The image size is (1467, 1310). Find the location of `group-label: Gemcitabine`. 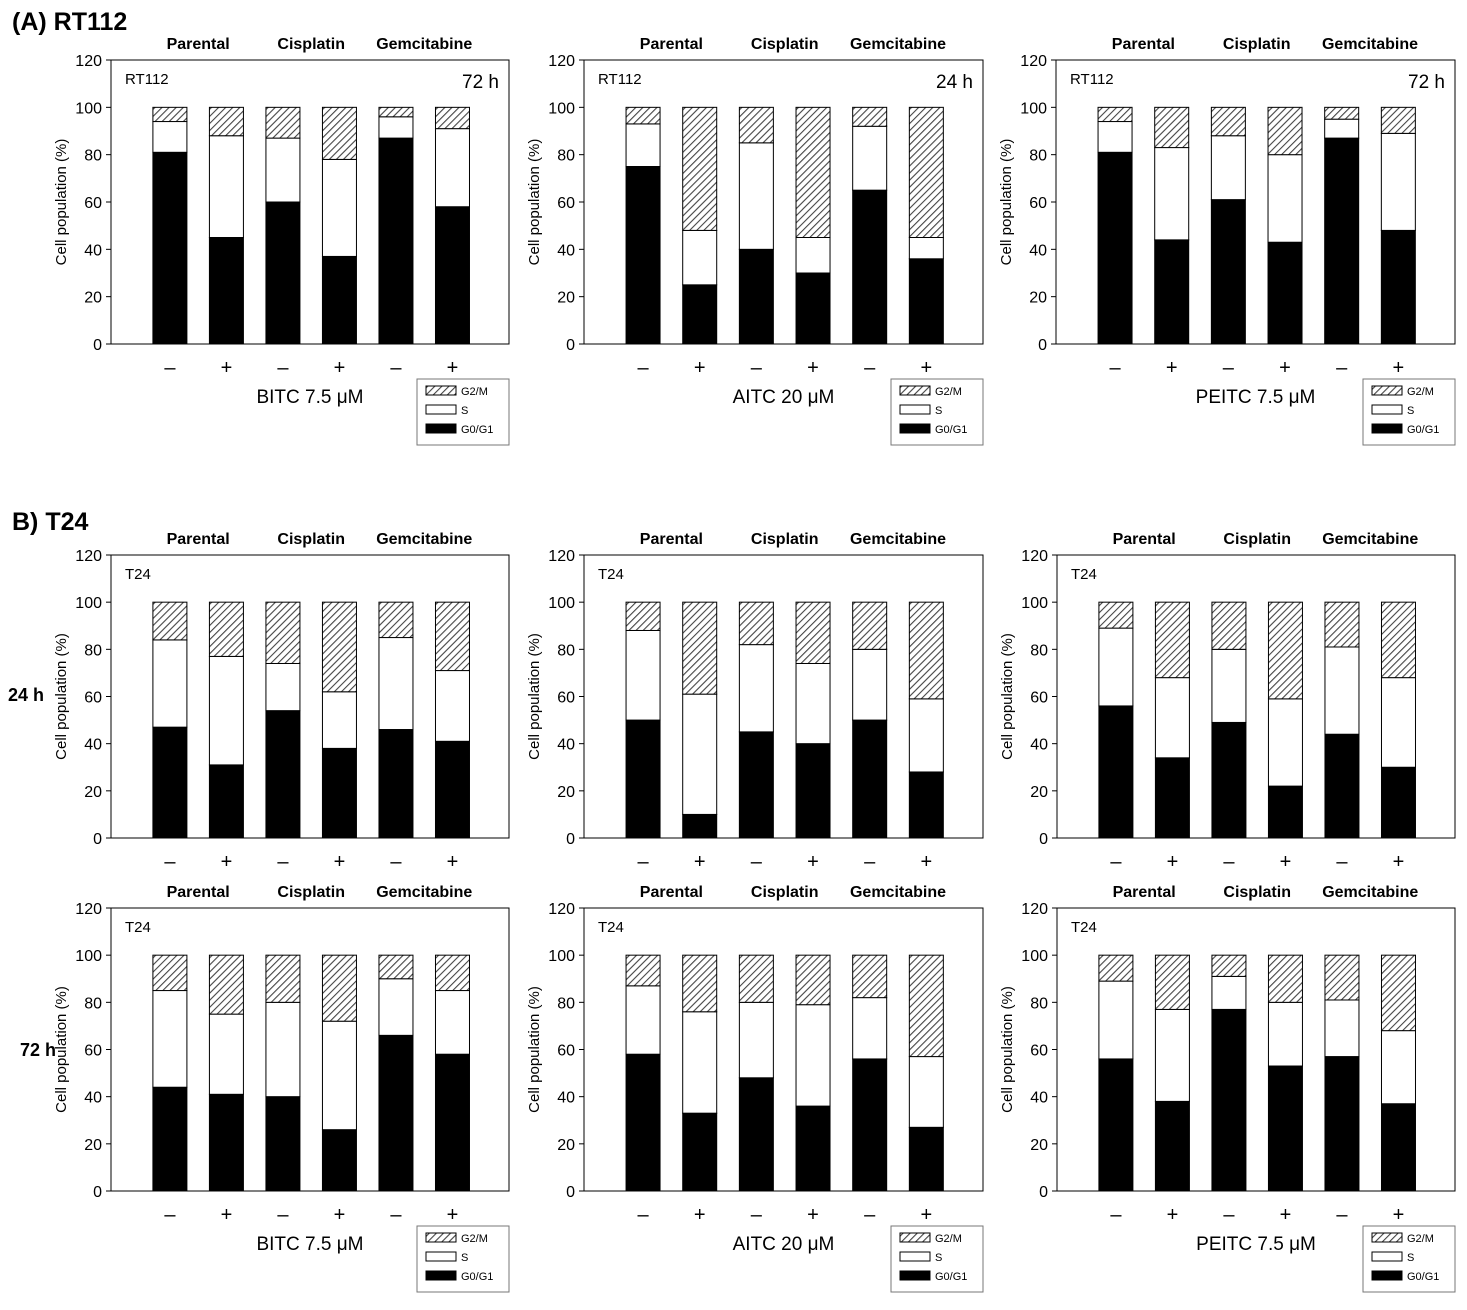

group-label: Gemcitabine is located at coordinates (1370, 892).